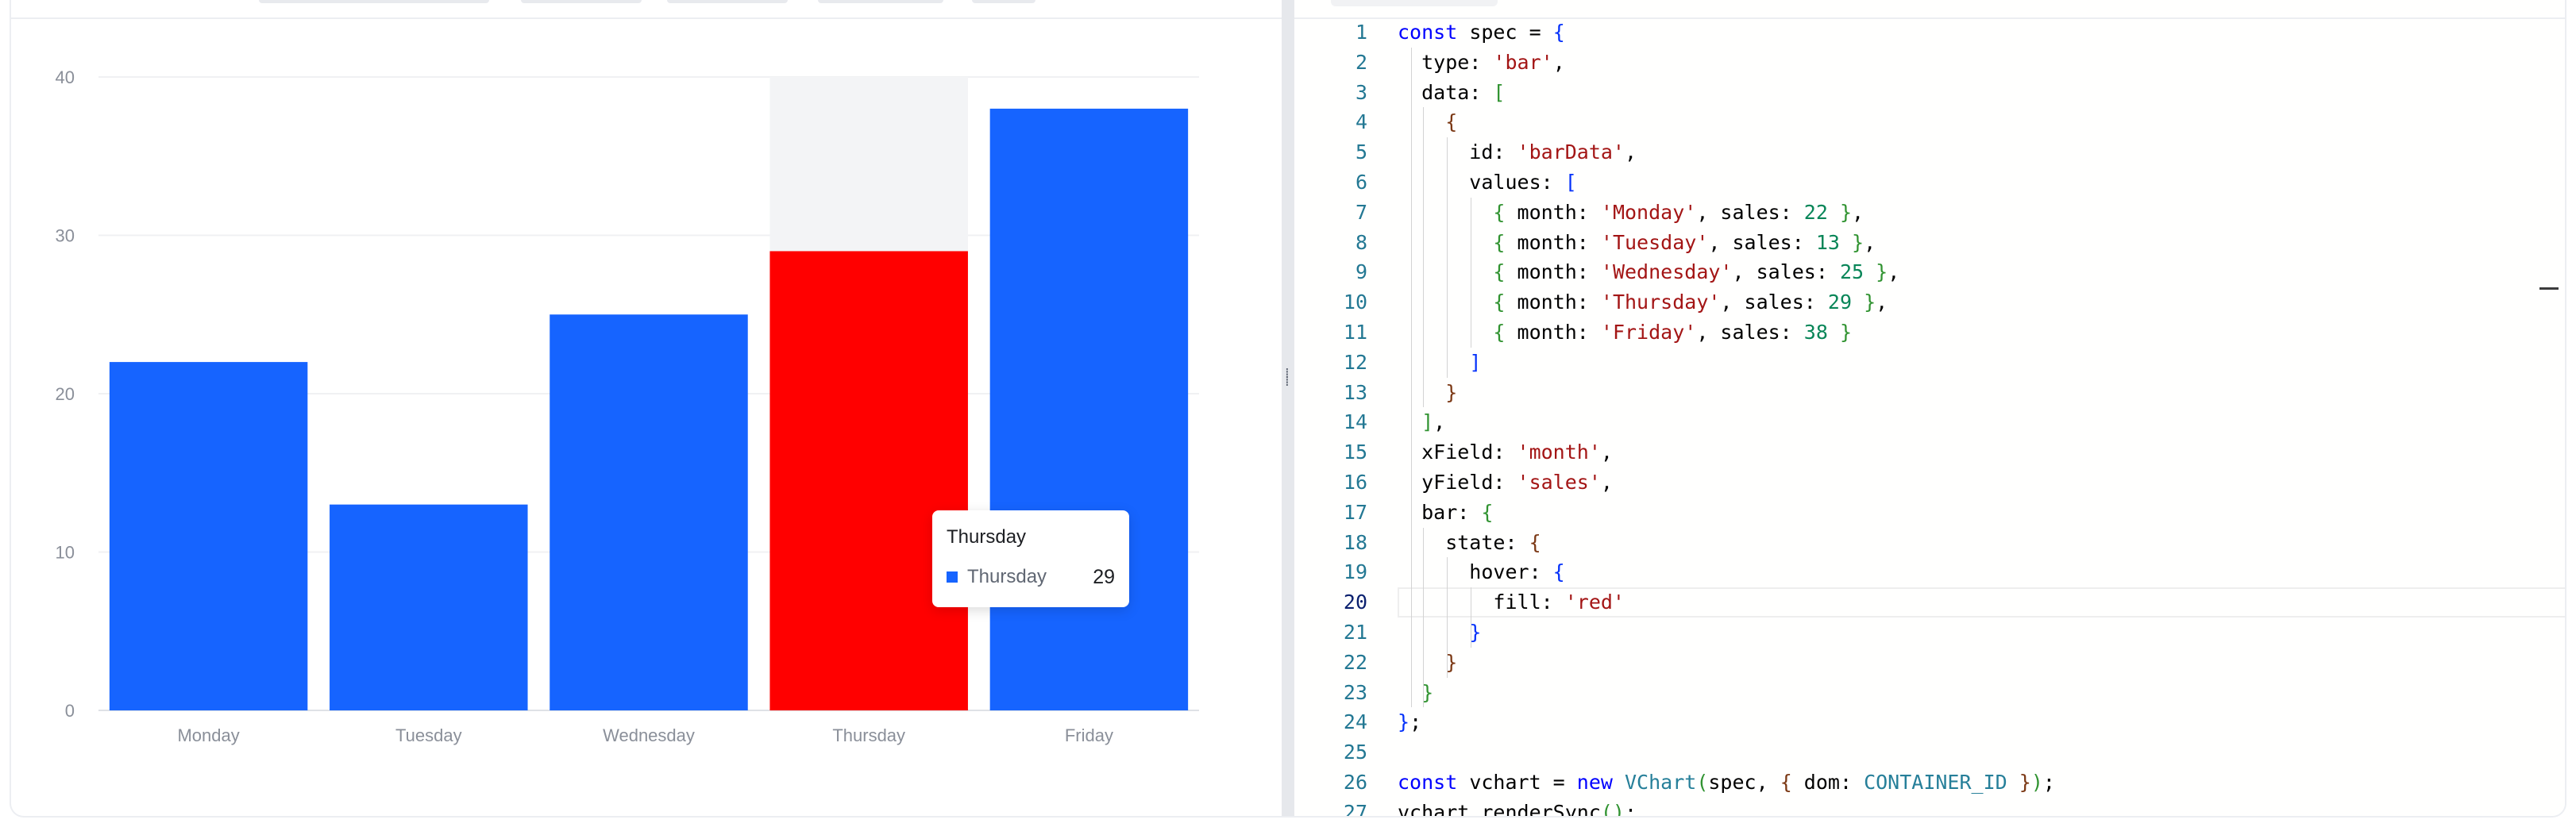  What do you see at coordinates (1287, 377) in the screenshot?
I see `drag-handle-icon: ⁞ ⁞` at bounding box center [1287, 377].